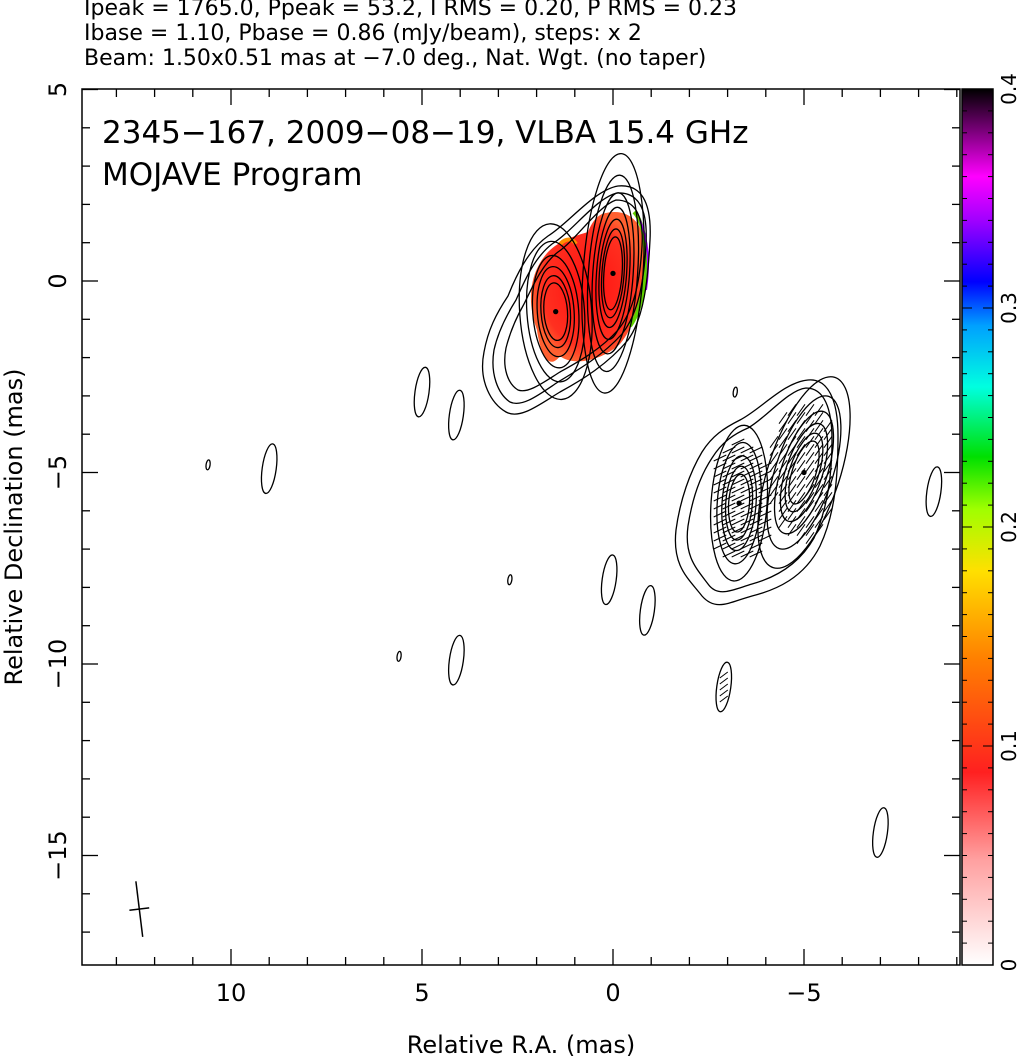  What do you see at coordinates (139, 909) in the screenshot?
I see `beam-marker` at bounding box center [139, 909].